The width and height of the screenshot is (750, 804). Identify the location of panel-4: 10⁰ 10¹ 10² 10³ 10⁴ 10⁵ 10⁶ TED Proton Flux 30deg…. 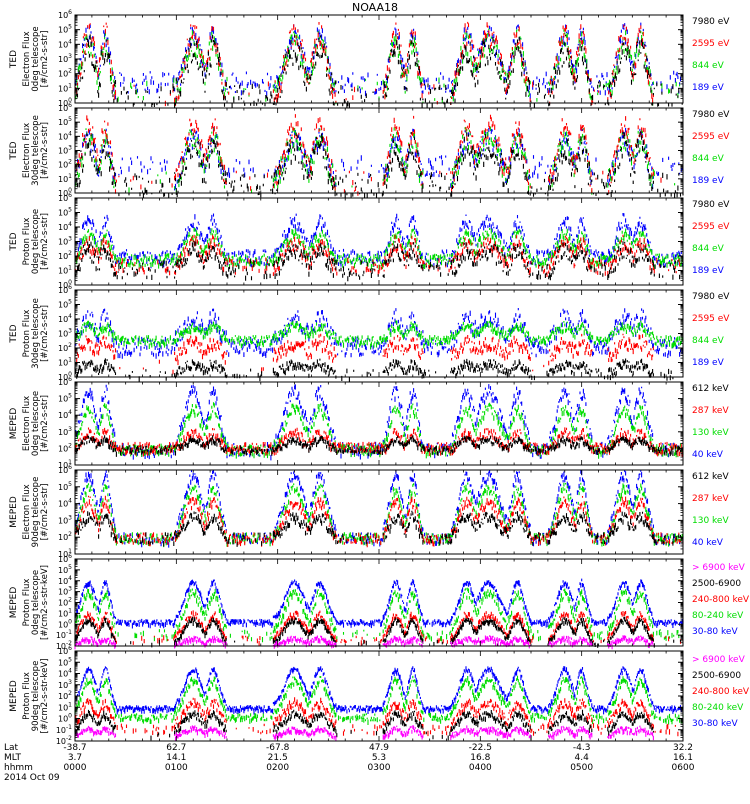
(369, 333).